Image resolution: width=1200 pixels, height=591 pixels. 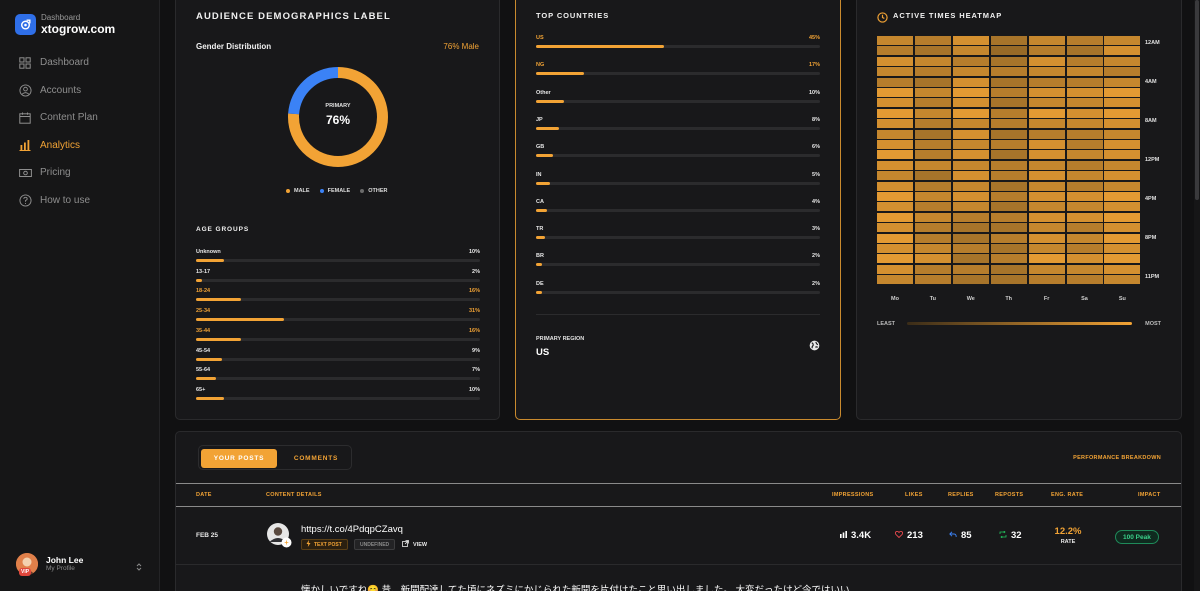 What do you see at coordinates (80, 201) in the screenshot?
I see `sidebar-item-how-to-use: How to use` at bounding box center [80, 201].